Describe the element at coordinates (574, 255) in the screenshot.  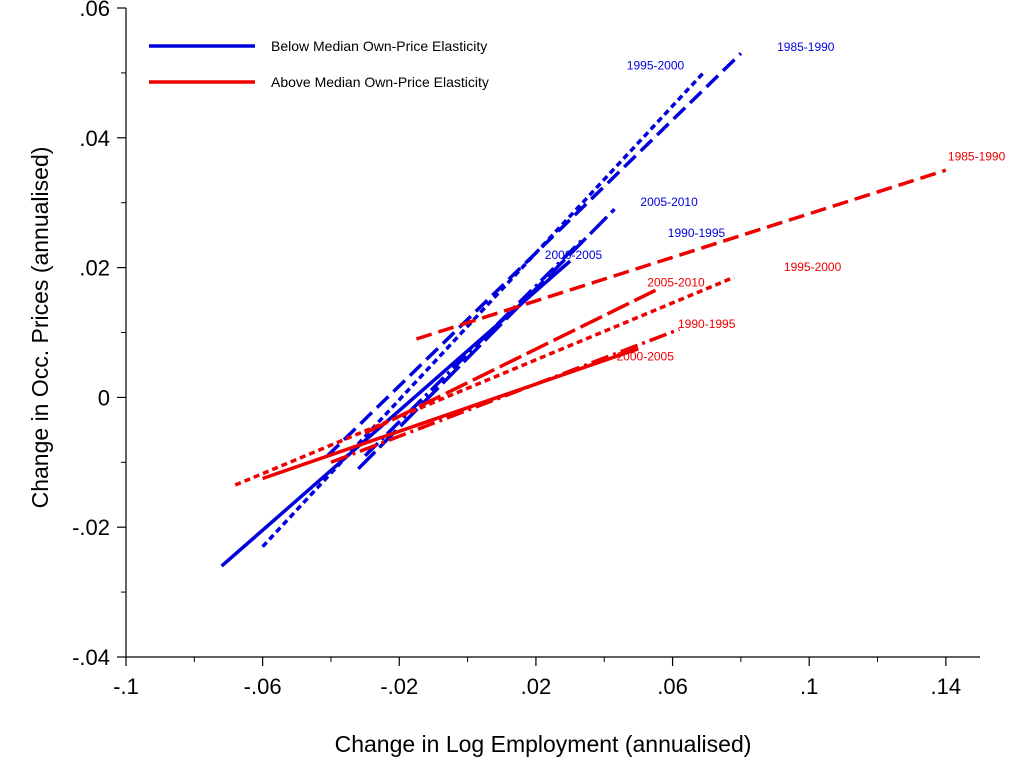
I see `series-label-below-2000-2005: 2000-2005` at that location.